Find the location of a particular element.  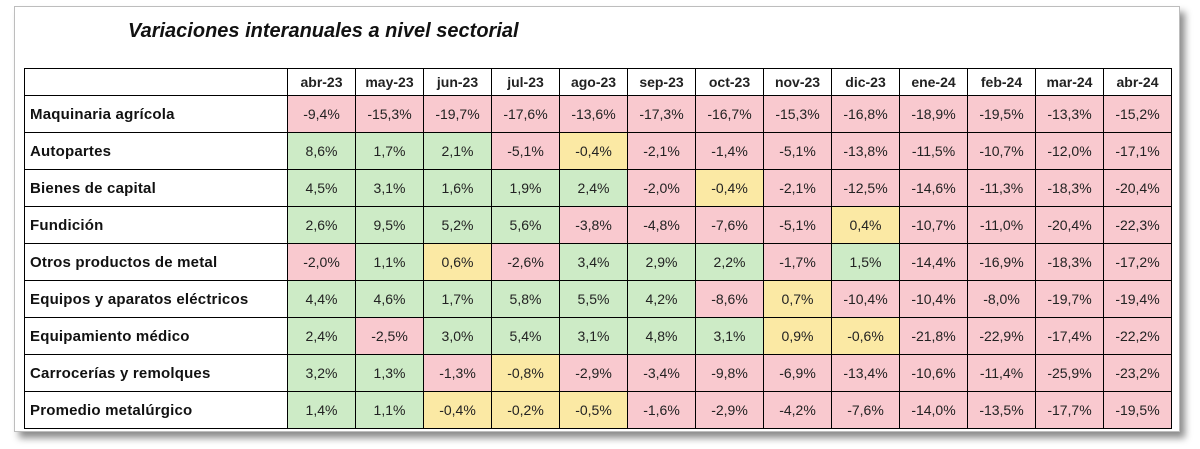

value-cell: -11,4% is located at coordinates (1001, 373).